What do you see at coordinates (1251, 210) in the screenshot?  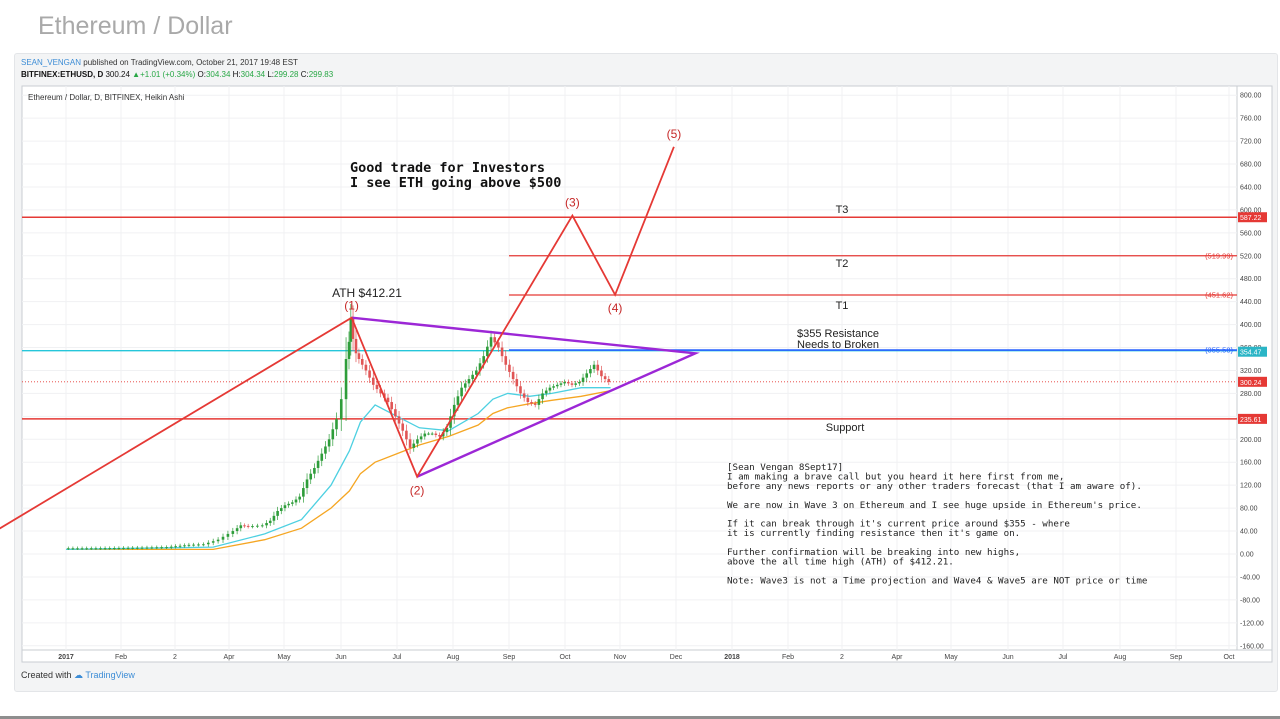 I see `y-tick-label: 600.00` at bounding box center [1251, 210].